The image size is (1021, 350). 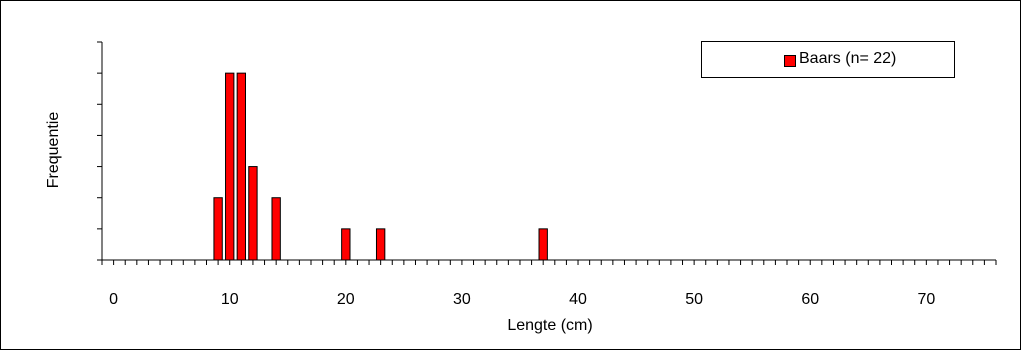 What do you see at coordinates (810, 299) in the screenshot?
I see `x-tick-label: 60` at bounding box center [810, 299].